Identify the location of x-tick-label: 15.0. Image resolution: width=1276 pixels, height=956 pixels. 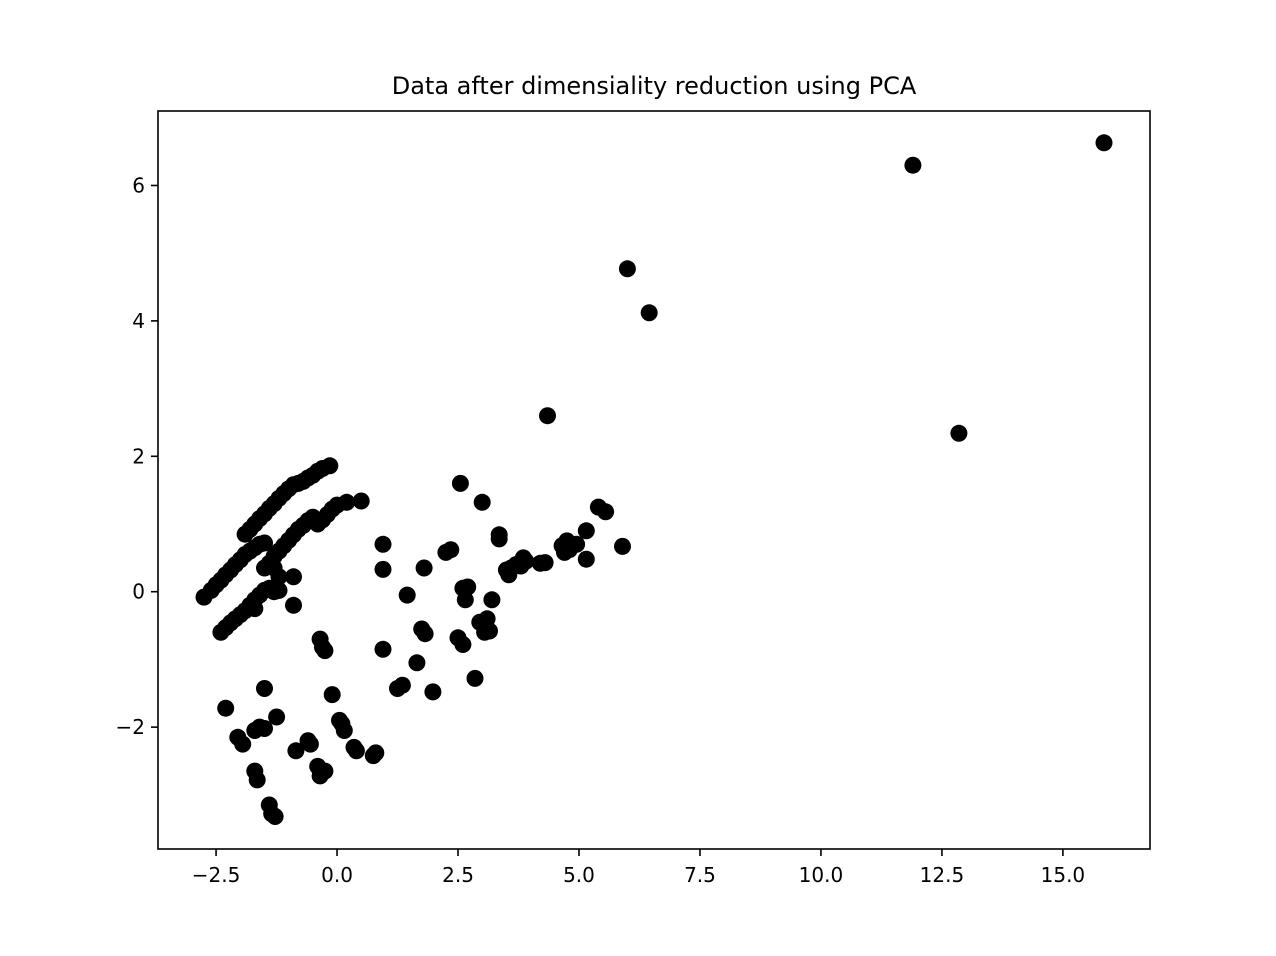
(1063, 875).